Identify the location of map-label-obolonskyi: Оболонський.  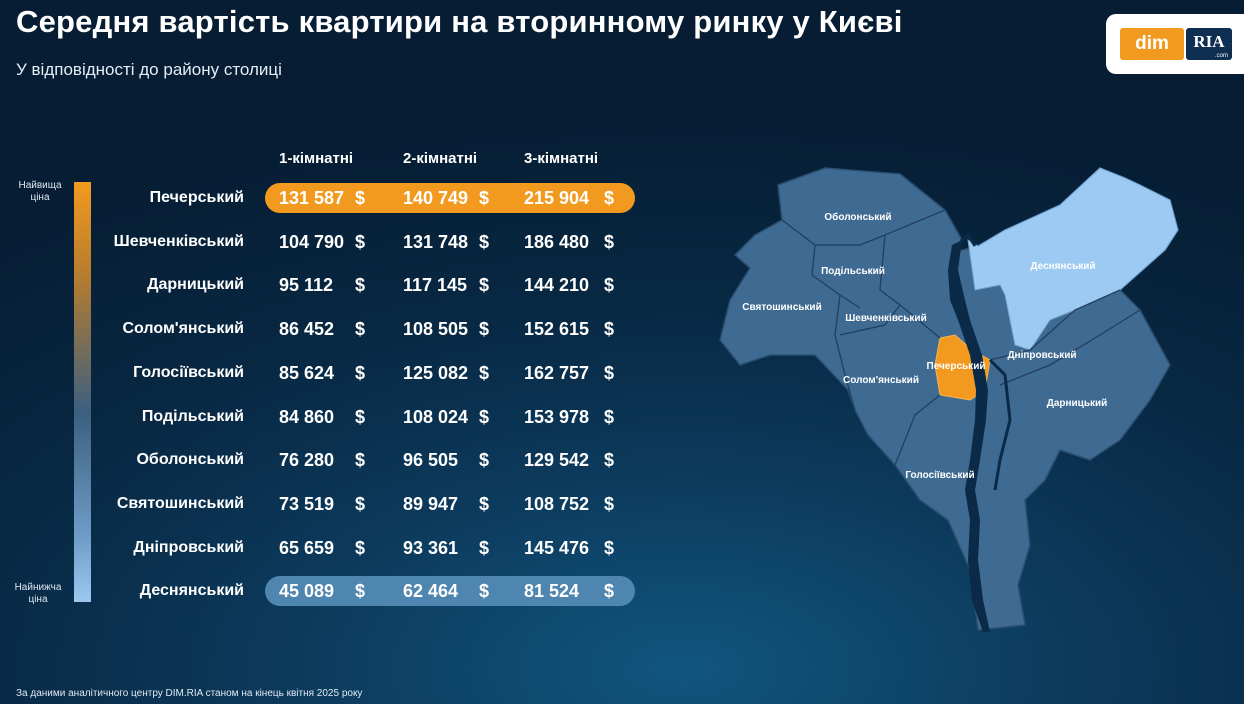
(857, 217).